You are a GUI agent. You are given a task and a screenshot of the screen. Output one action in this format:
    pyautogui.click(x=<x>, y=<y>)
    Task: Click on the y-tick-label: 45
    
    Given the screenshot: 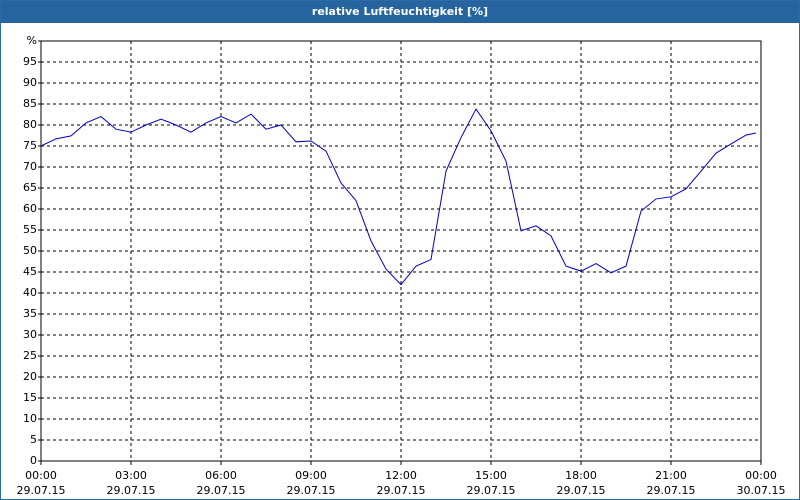 What is the action you would take?
    pyautogui.click(x=30, y=271)
    